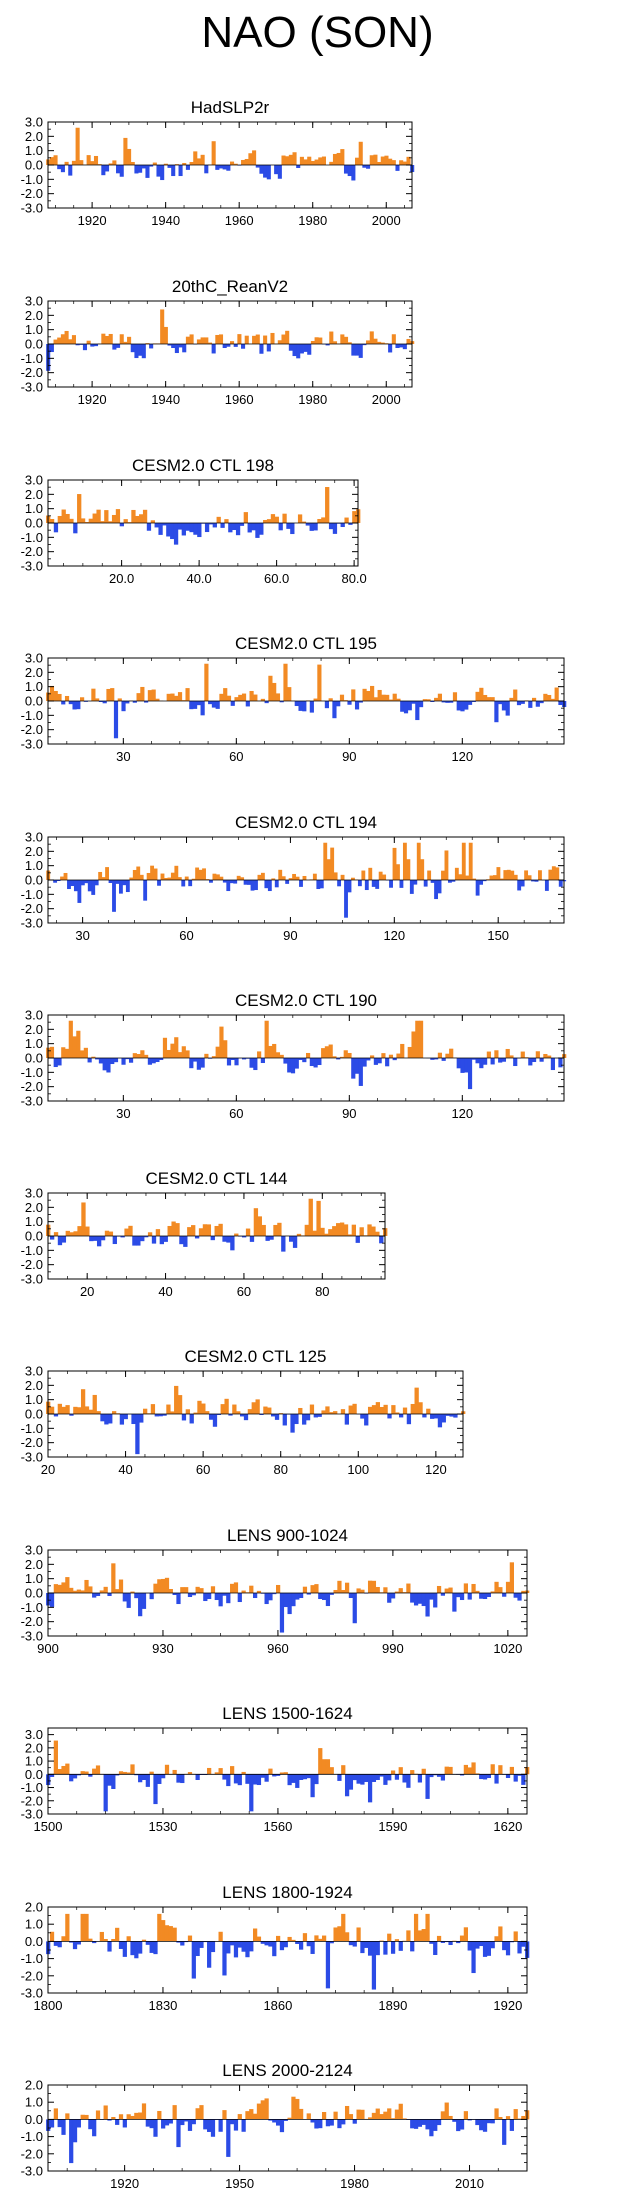  What do you see at coordinates (162, 1826) in the screenshot?
I see `x-tick-label: 1530` at bounding box center [162, 1826].